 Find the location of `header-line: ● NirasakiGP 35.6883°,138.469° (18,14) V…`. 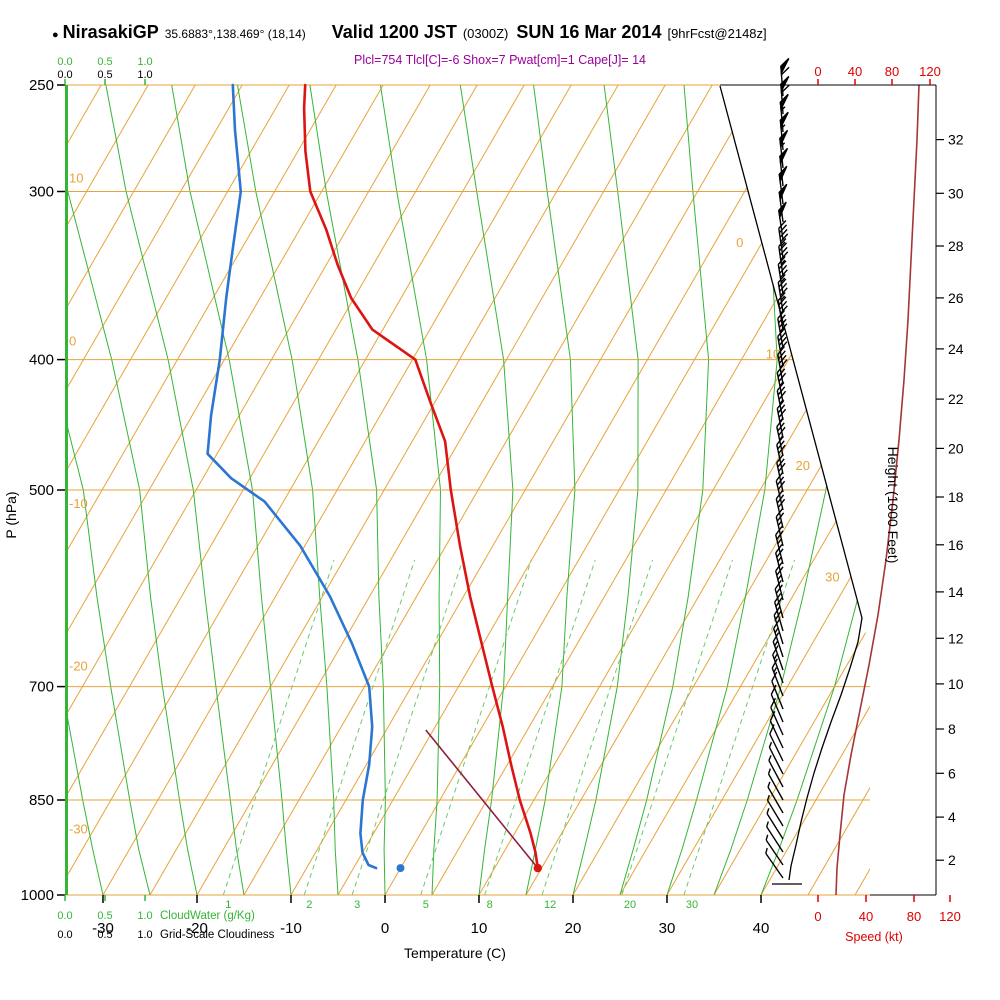

header-line: ● NirasakiGP 35.6883°,138.469° (18,14) V… is located at coordinates (517, 32).